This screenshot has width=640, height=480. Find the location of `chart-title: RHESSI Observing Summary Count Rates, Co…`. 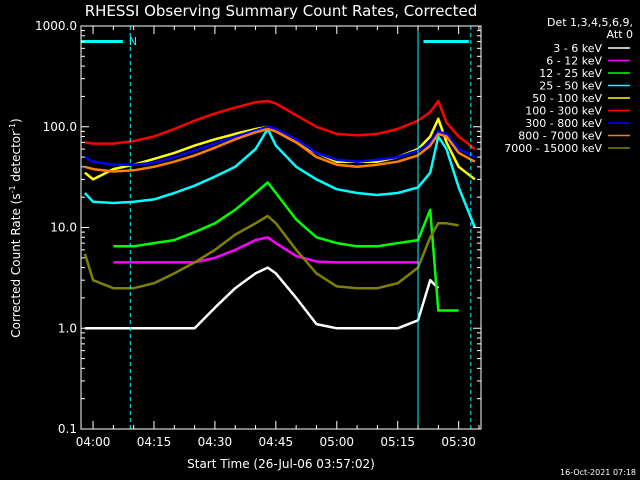

chart-title: RHESSI Observing Summary Count Rates, Co… is located at coordinates (281, 11).